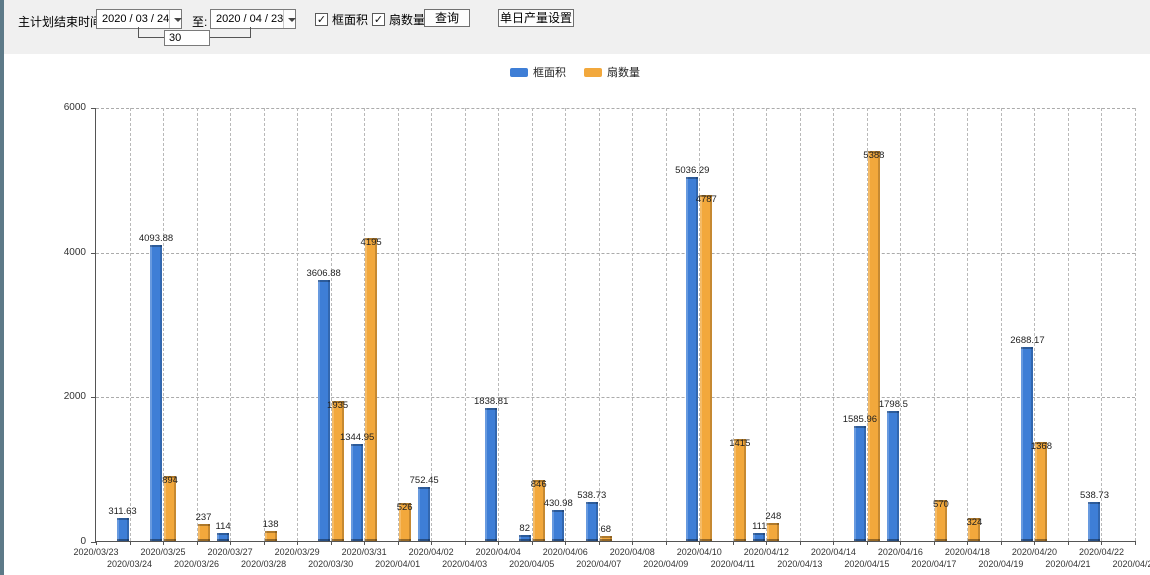 This screenshot has height=575, width=1150. Describe the element at coordinates (967, 552) in the screenshot. I see `x-axis-label: 2020/04/18` at that location.